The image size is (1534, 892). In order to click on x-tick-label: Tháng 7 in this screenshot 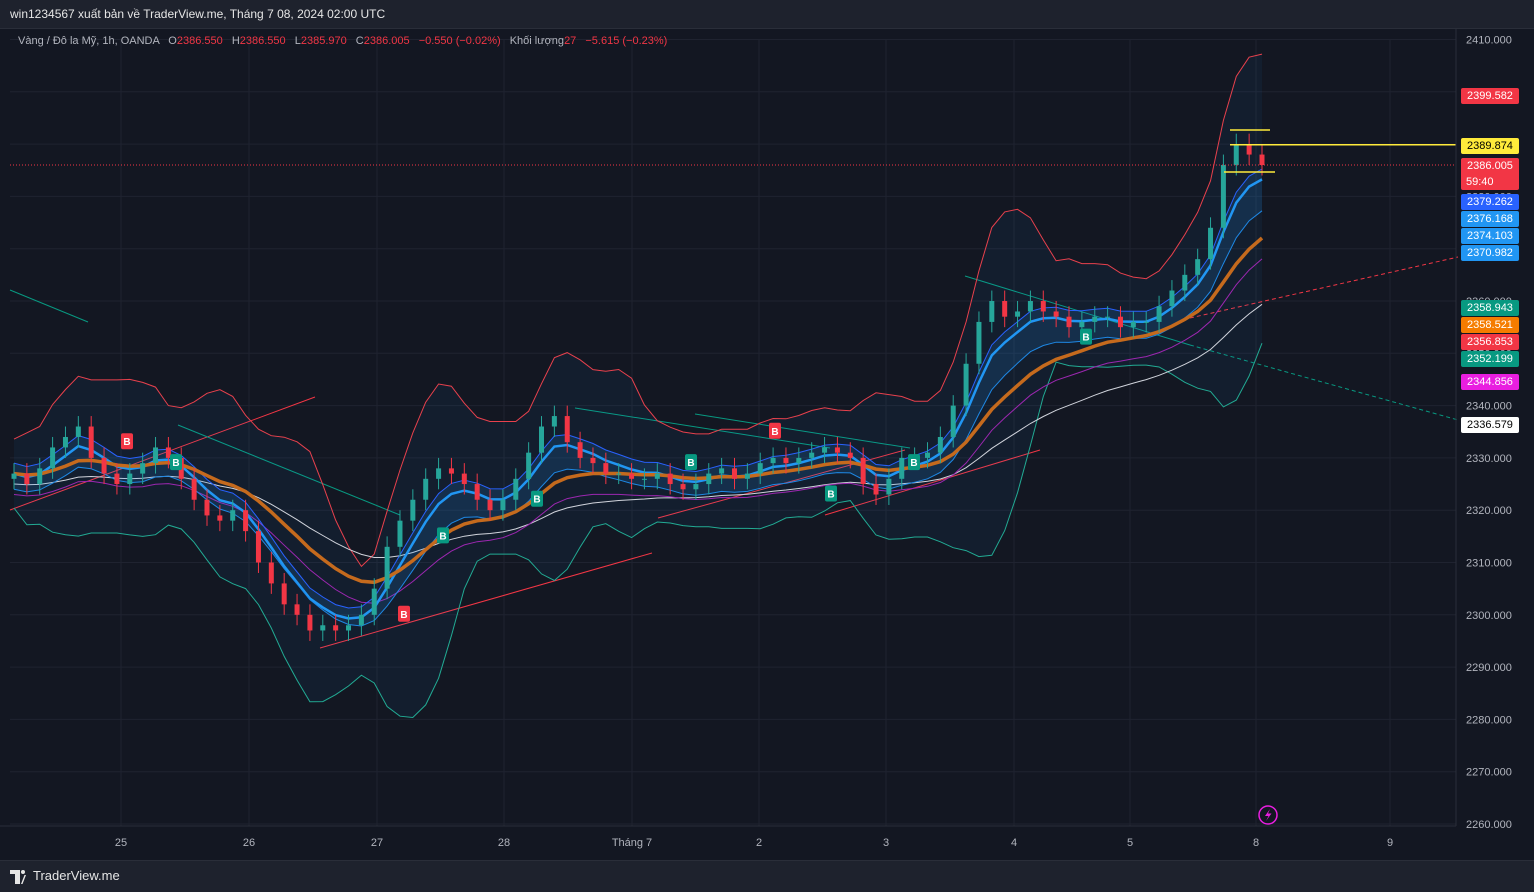, I will do `click(632, 843)`.